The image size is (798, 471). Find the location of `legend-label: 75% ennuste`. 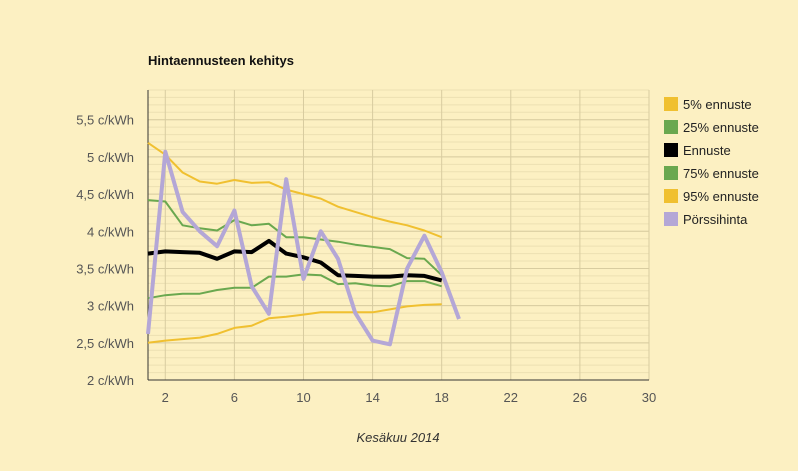

legend-label: 75% ennuste is located at coordinates (721, 173).